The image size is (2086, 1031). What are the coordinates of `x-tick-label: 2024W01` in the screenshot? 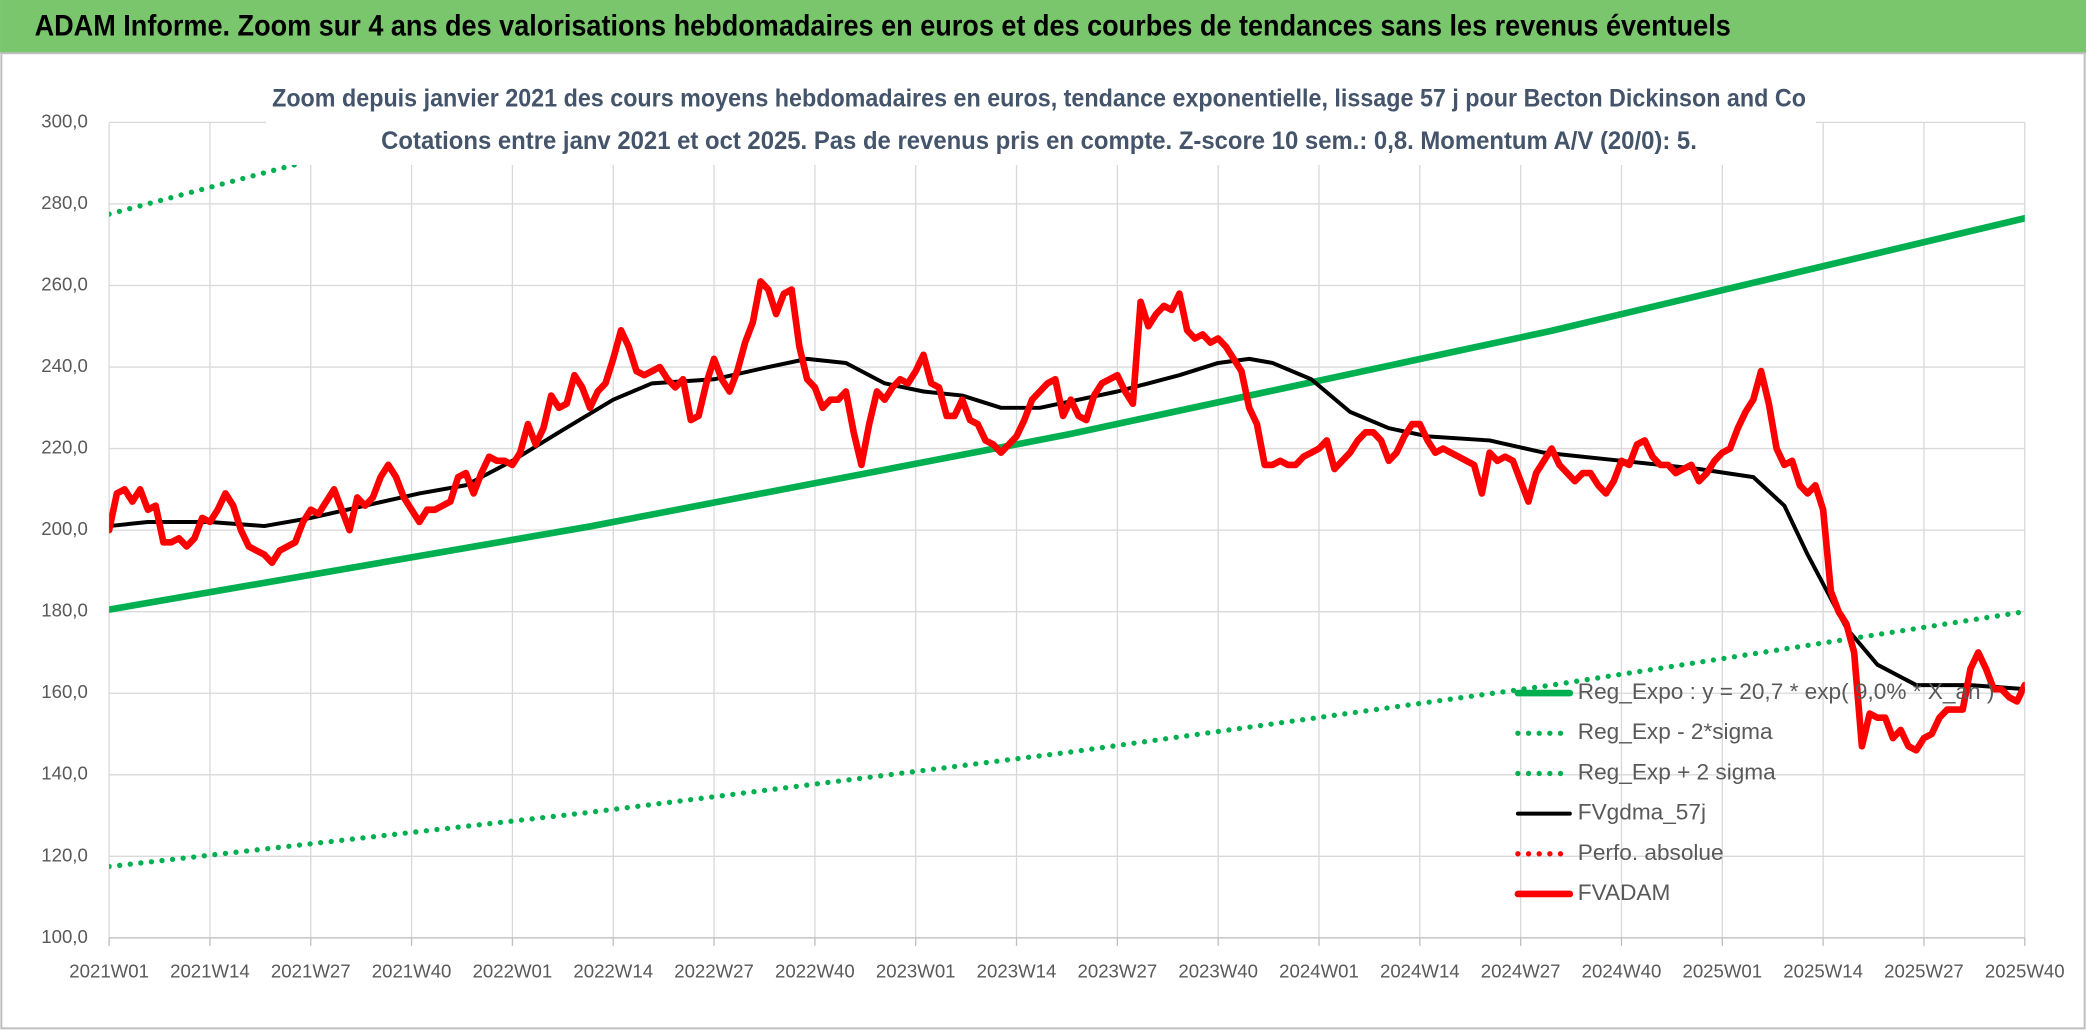 It's located at (1319, 970).